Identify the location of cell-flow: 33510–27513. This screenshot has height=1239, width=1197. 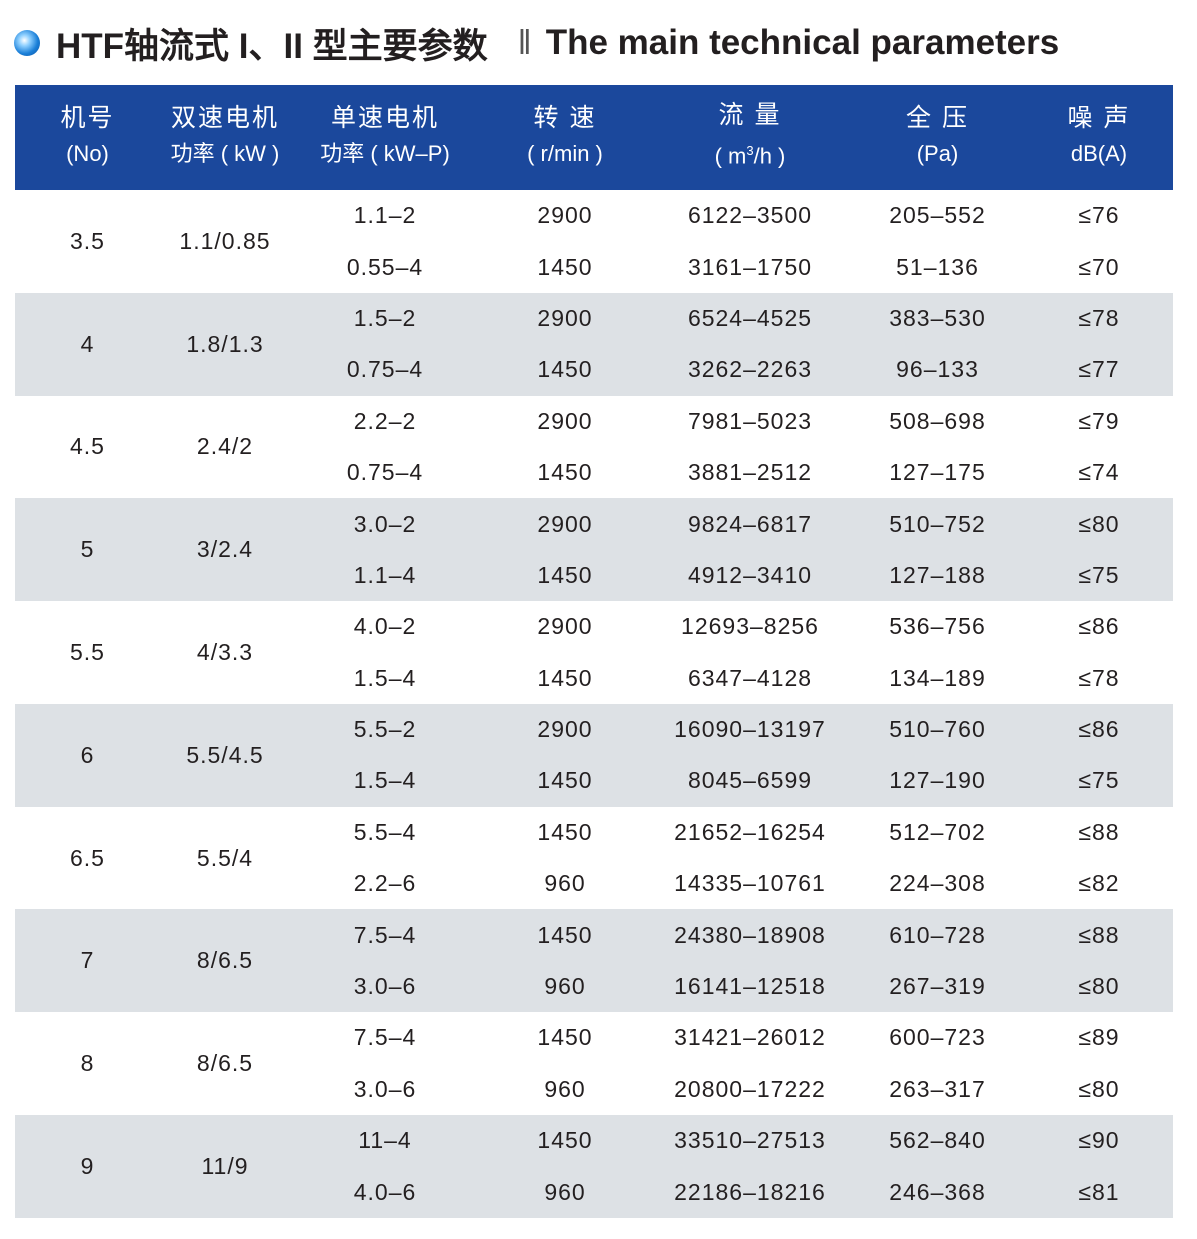
(750, 1141).